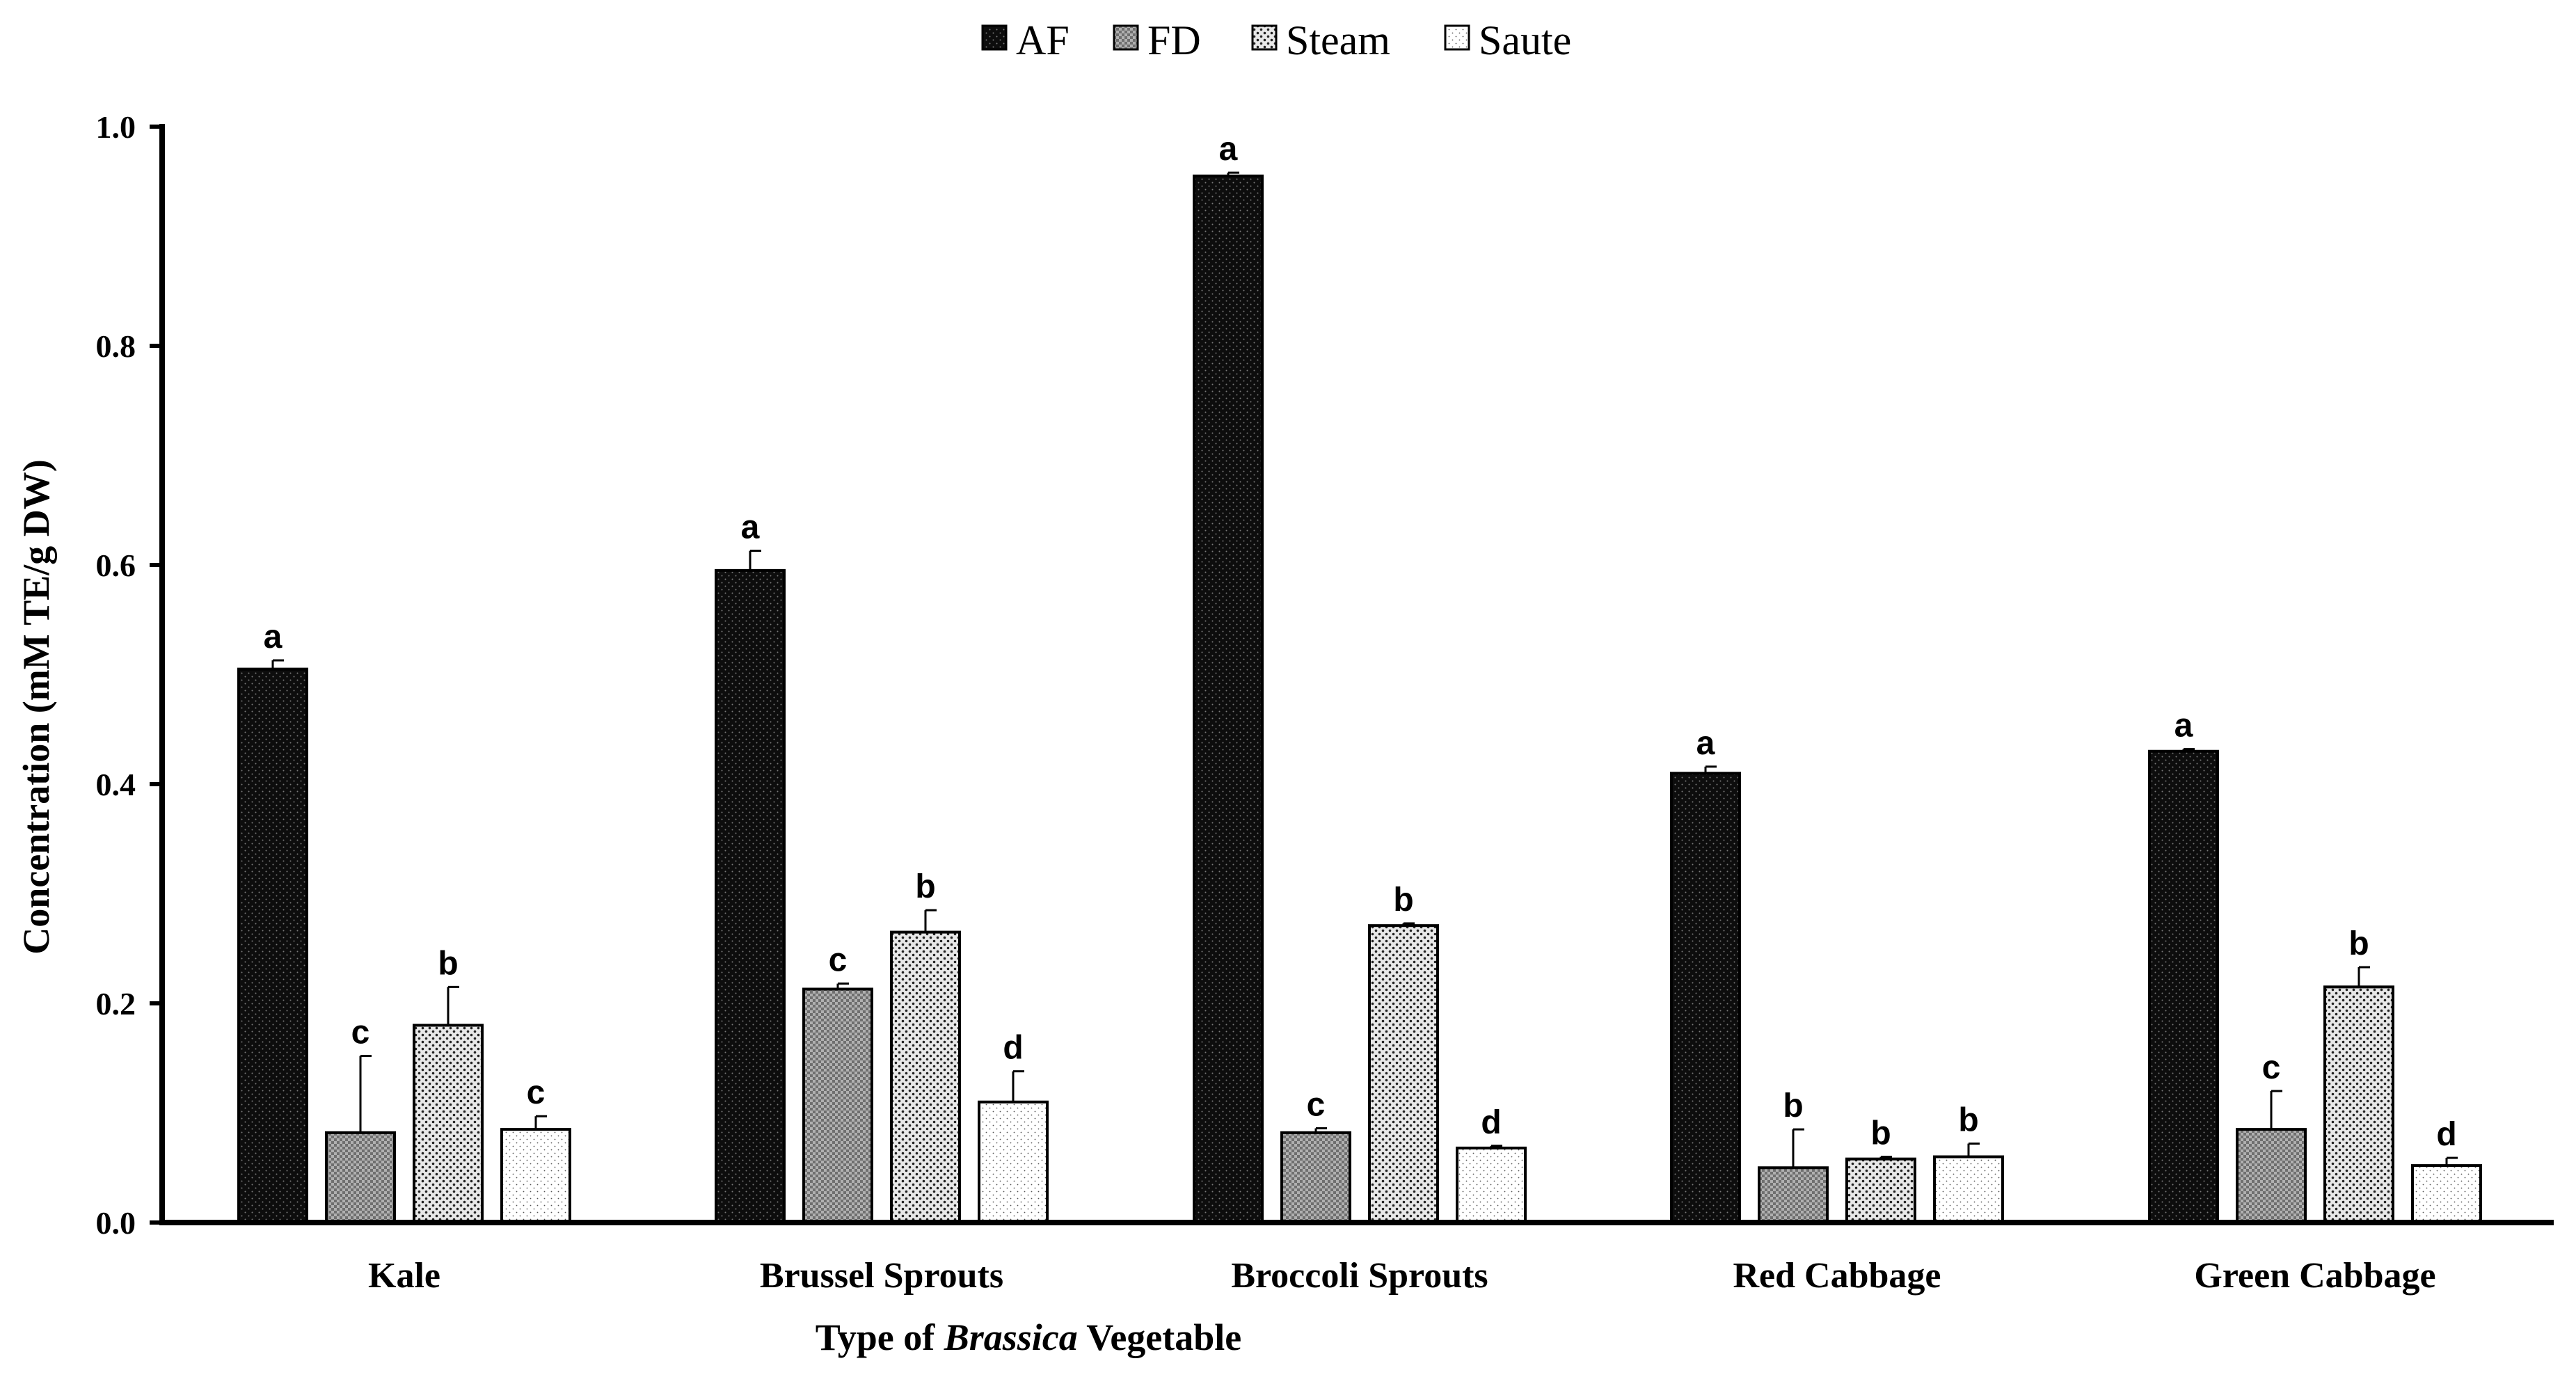 The image size is (2576, 1377). Describe the element at coordinates (1525, 40) in the screenshot. I see `legend-label-saute: Saute` at that location.